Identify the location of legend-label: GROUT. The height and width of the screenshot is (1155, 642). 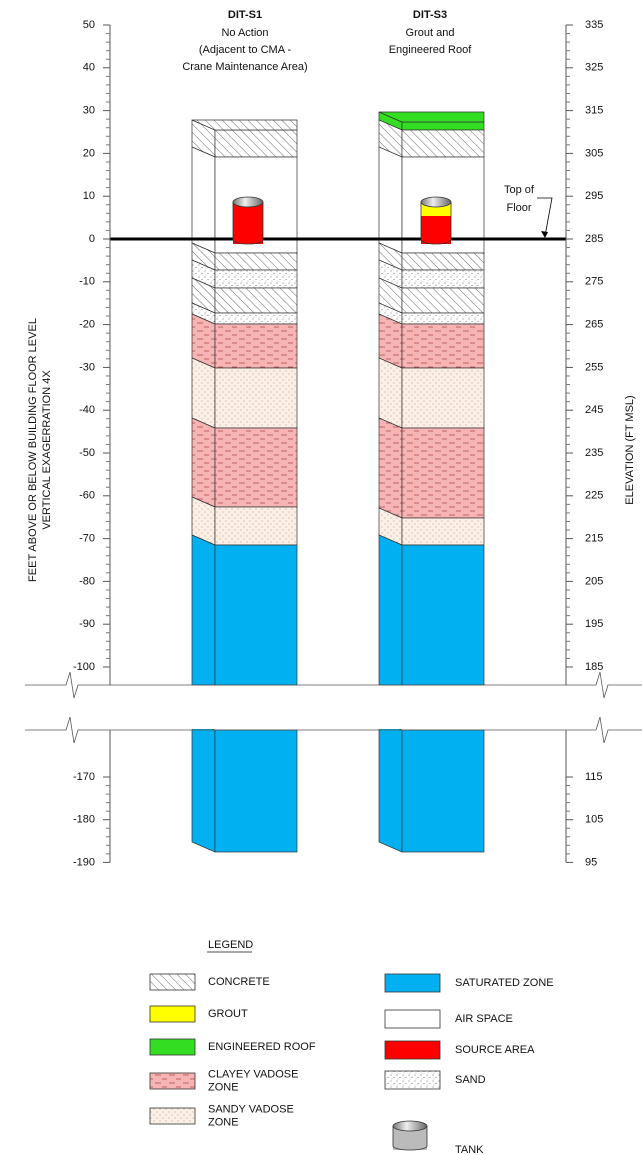
(228, 1014).